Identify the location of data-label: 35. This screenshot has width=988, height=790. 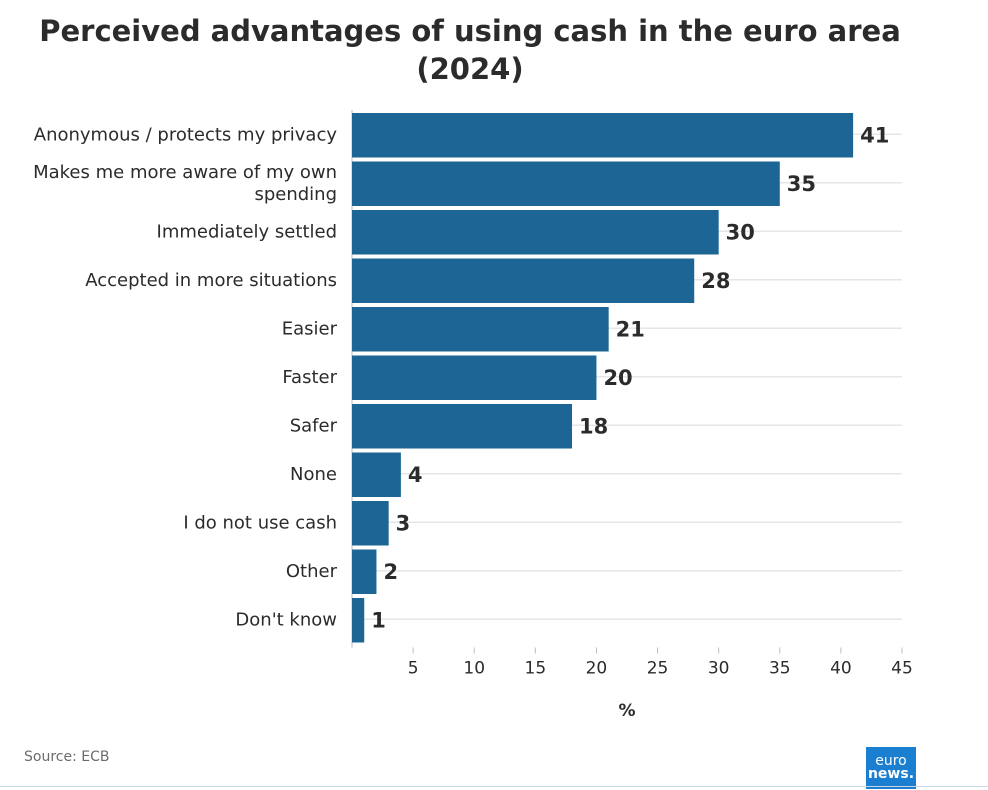
(801, 184).